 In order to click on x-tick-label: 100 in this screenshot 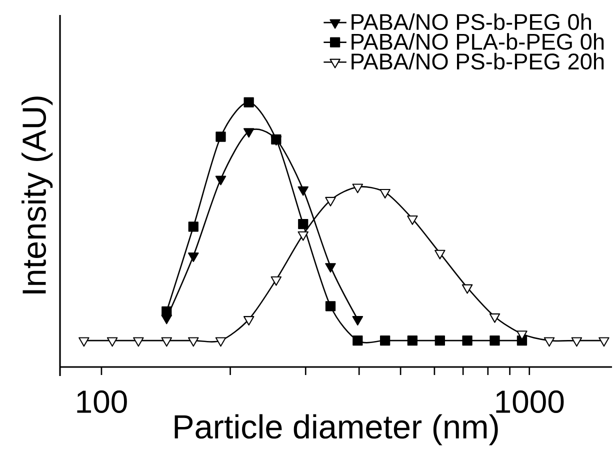, I will do `click(102, 402)`.